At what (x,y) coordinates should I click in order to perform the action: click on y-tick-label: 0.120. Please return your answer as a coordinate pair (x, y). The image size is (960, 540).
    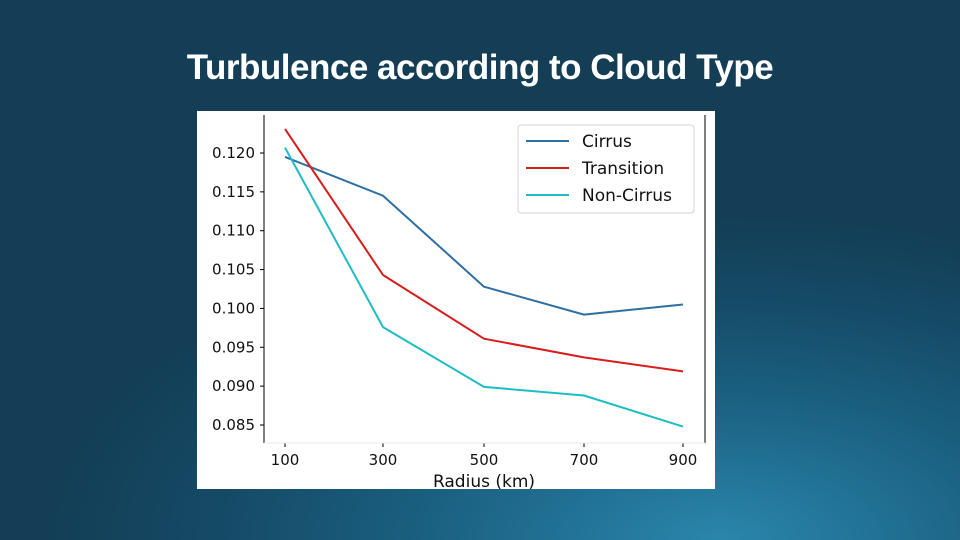
    Looking at the image, I should click on (233, 153).